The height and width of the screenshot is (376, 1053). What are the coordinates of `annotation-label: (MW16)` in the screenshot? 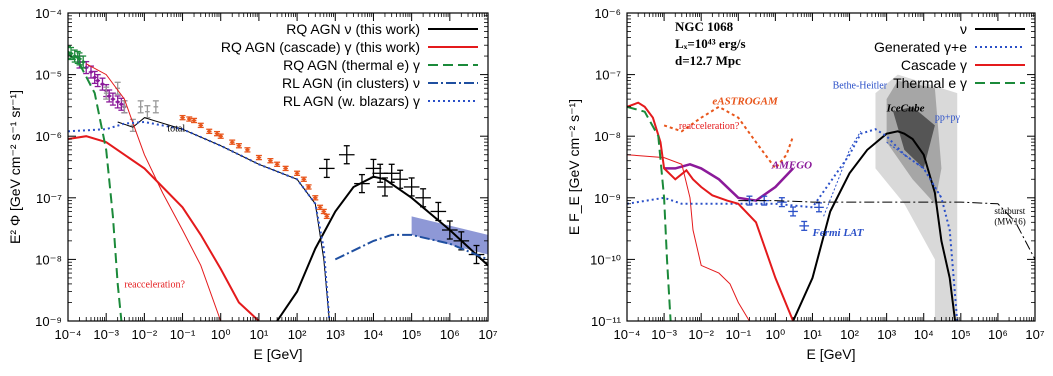 It's located at (1010, 221).